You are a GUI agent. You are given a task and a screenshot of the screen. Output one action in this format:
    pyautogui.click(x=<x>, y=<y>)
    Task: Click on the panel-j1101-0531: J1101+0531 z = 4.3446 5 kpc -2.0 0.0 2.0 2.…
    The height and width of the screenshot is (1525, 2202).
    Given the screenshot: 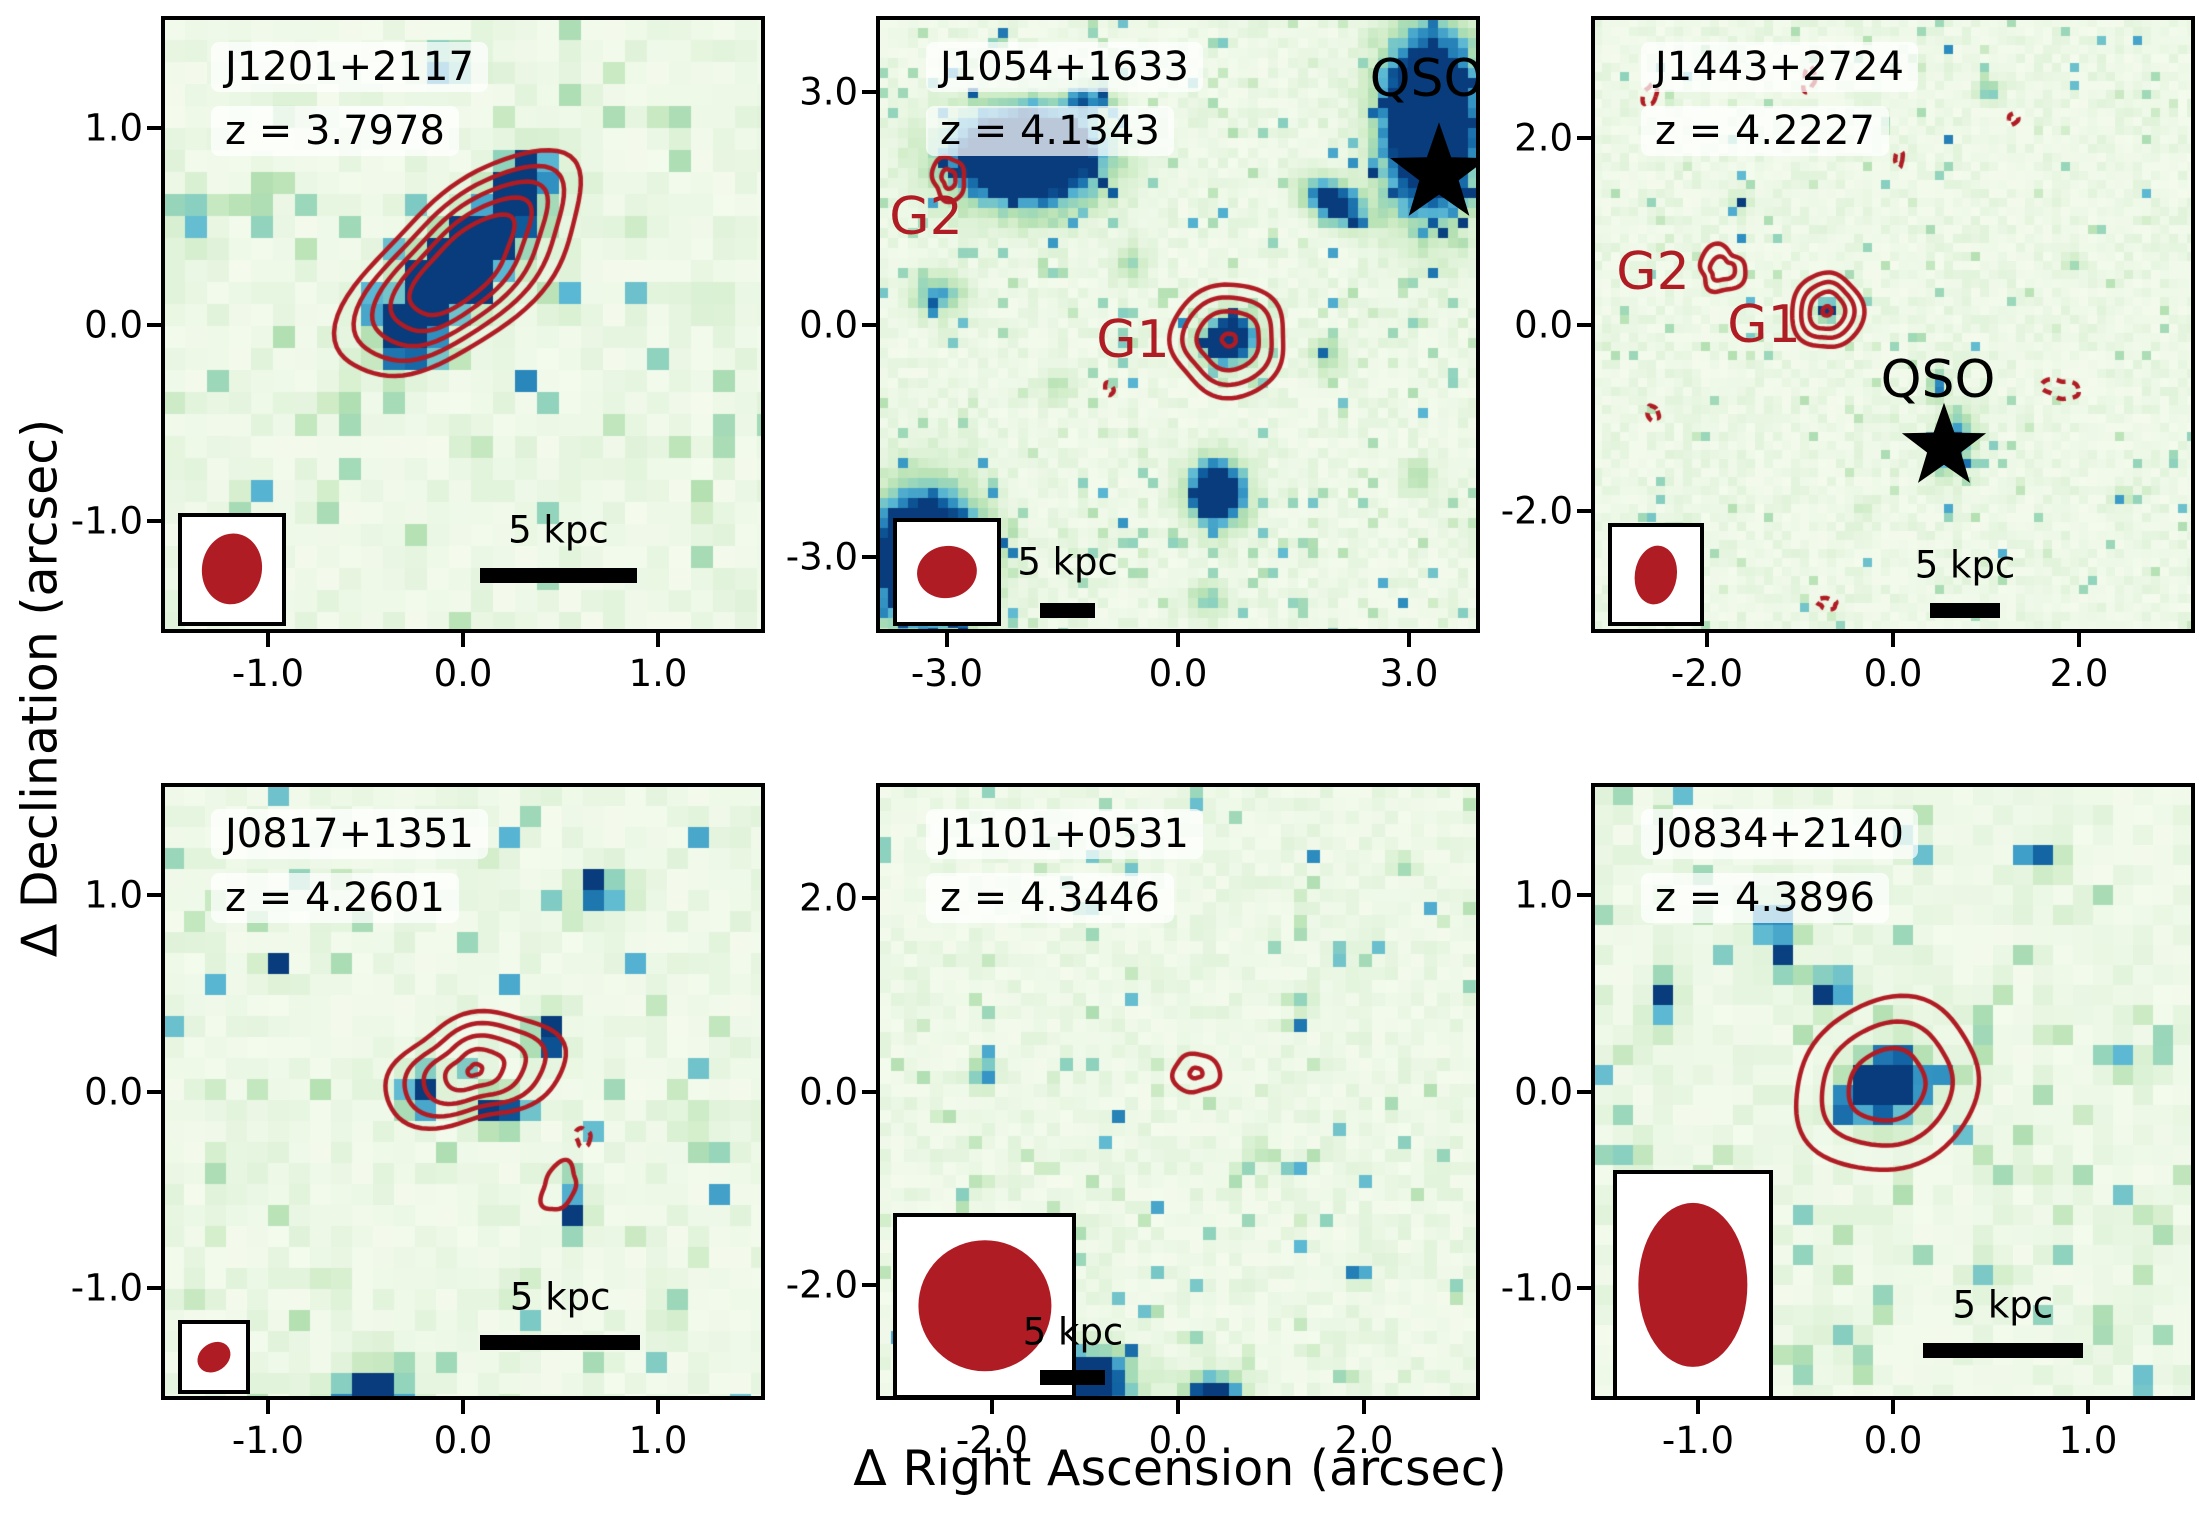 What is the action you would take?
    pyautogui.click(x=1133, y=1122)
    